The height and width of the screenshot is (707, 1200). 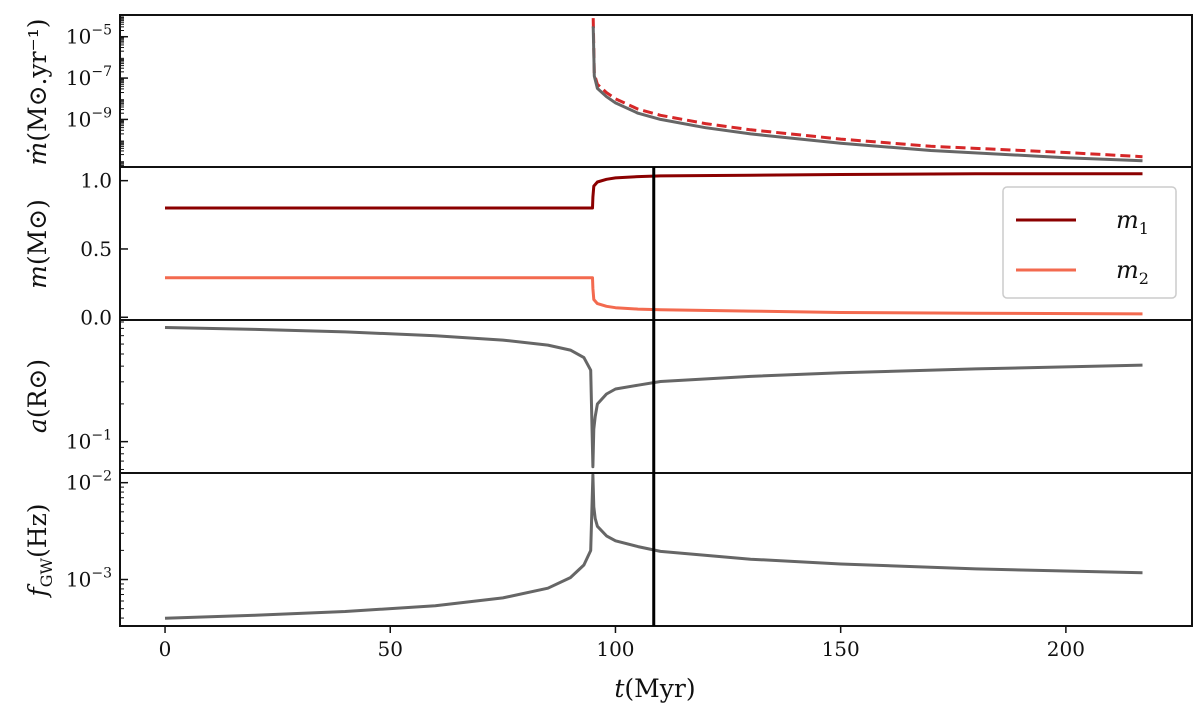 I want to click on ylabel-mdot-unit: (M⊙.yr⁻¹), so click(x=37, y=79).